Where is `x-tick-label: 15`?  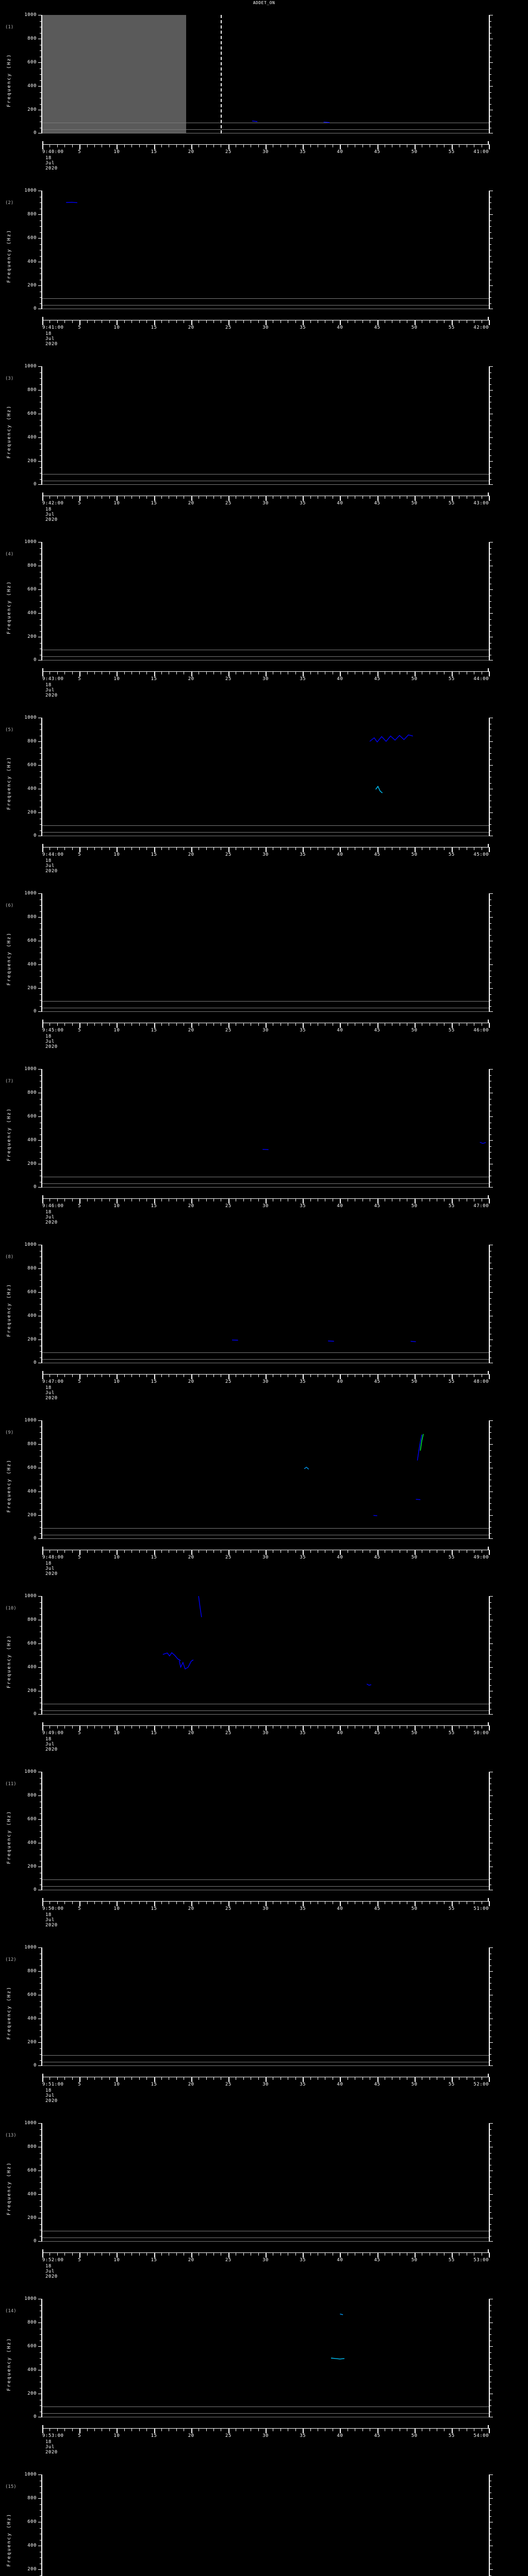 x-tick-label: 15 is located at coordinates (154, 1908).